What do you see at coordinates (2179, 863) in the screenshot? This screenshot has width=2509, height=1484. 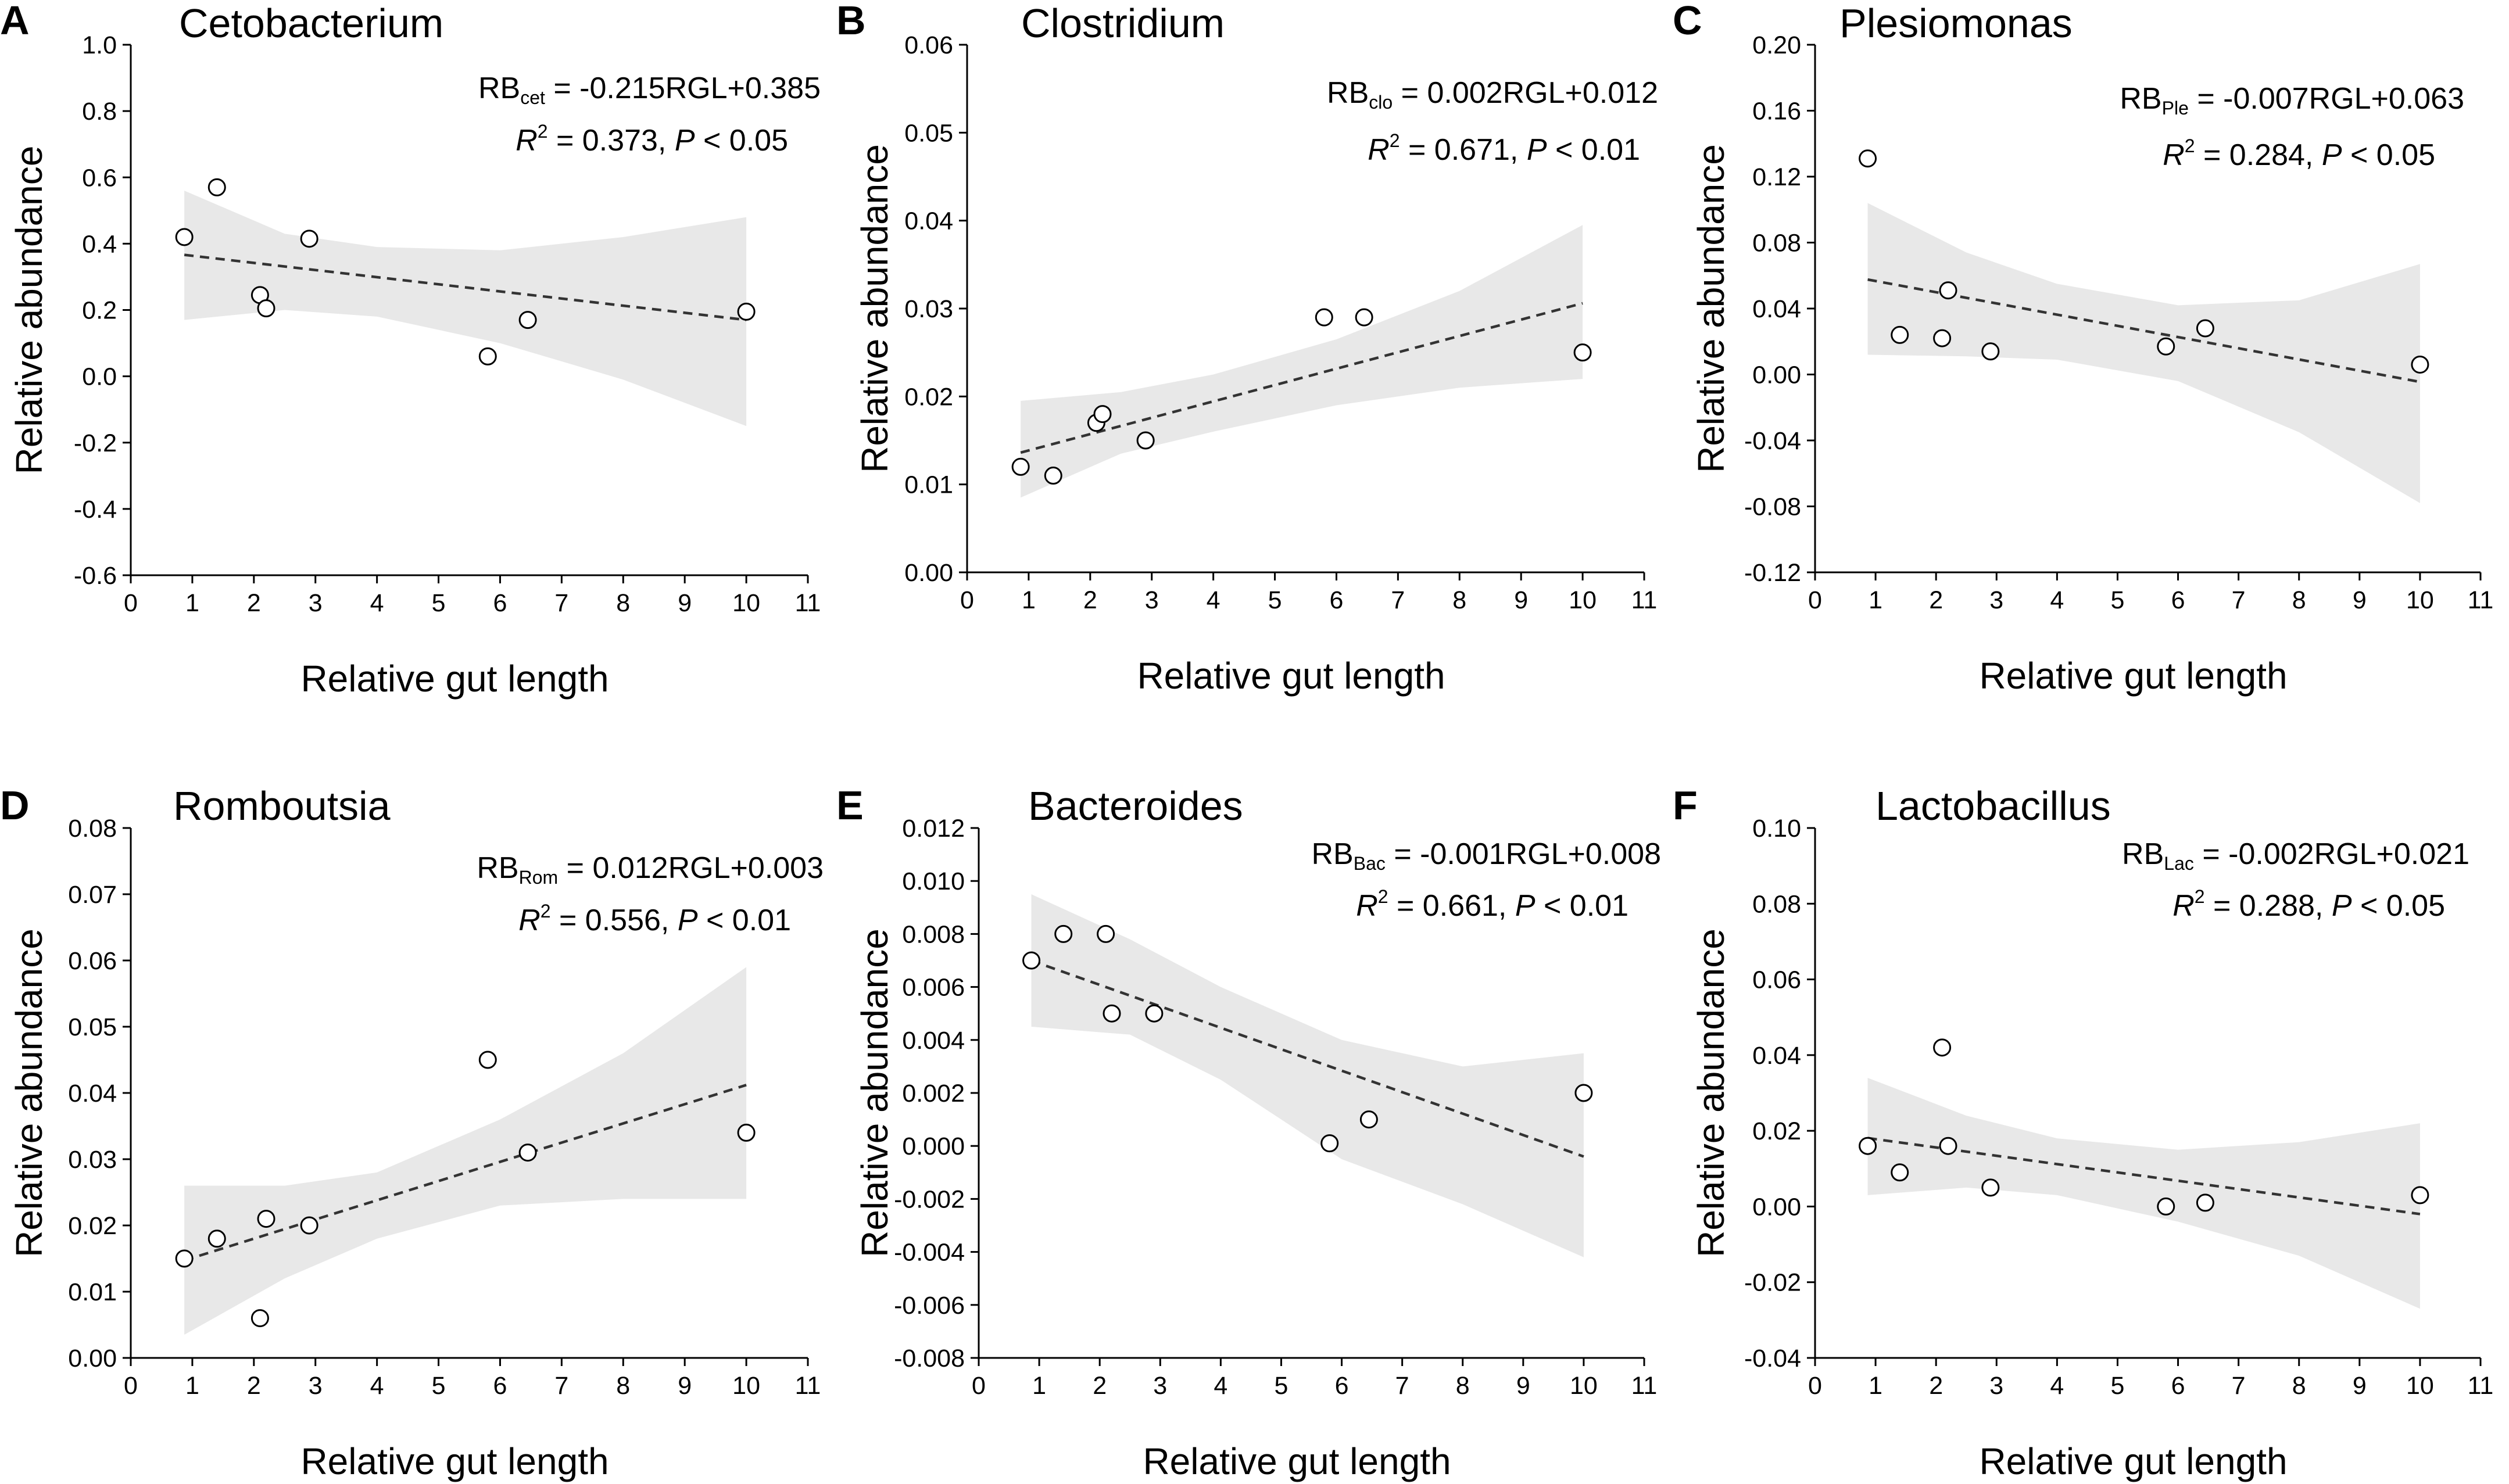 I see `equation-subscript: Lac` at bounding box center [2179, 863].